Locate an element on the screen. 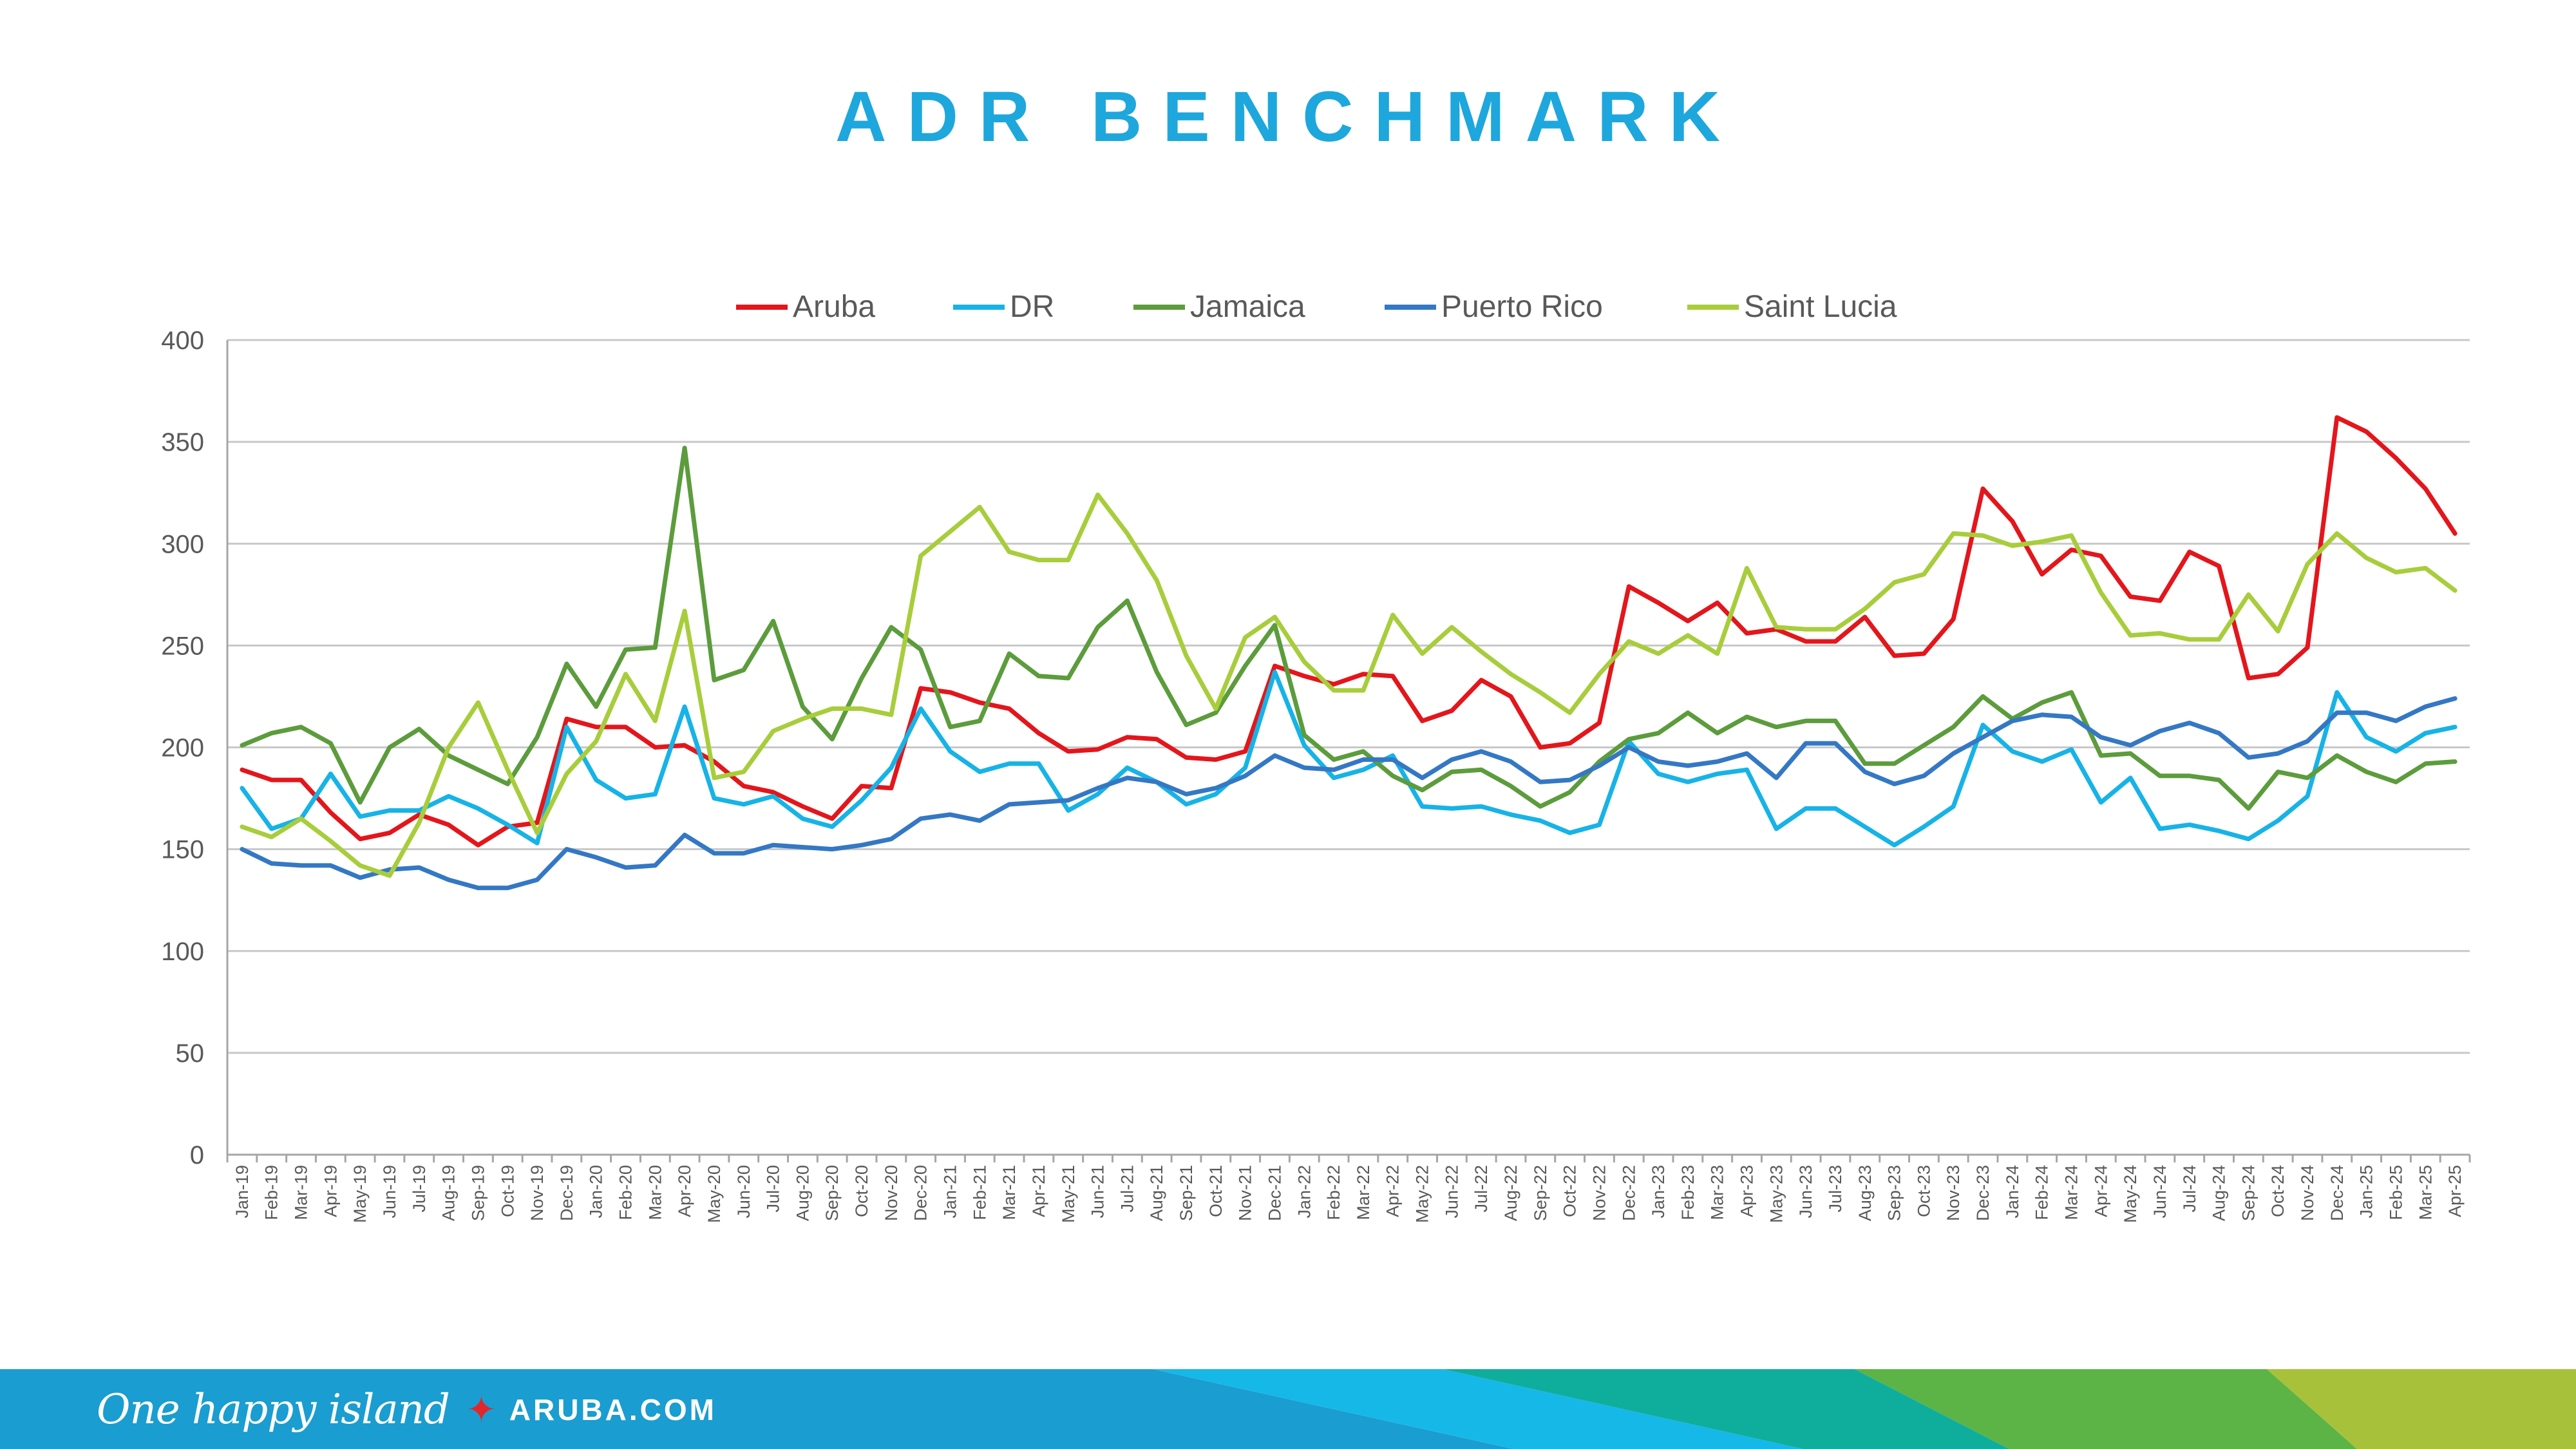  legend-label-aruba: Aruba is located at coordinates (834, 307).